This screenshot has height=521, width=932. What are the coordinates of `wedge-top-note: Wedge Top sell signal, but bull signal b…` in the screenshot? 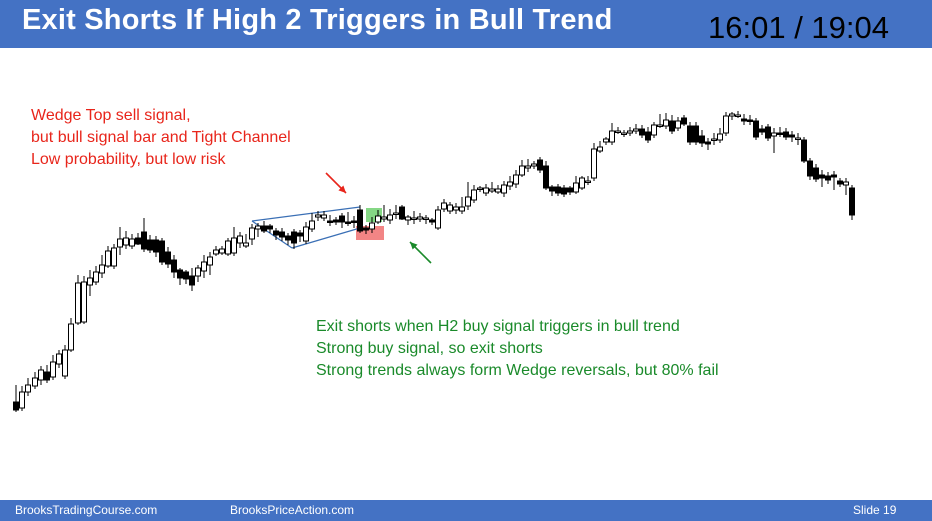 It's located at (161, 138).